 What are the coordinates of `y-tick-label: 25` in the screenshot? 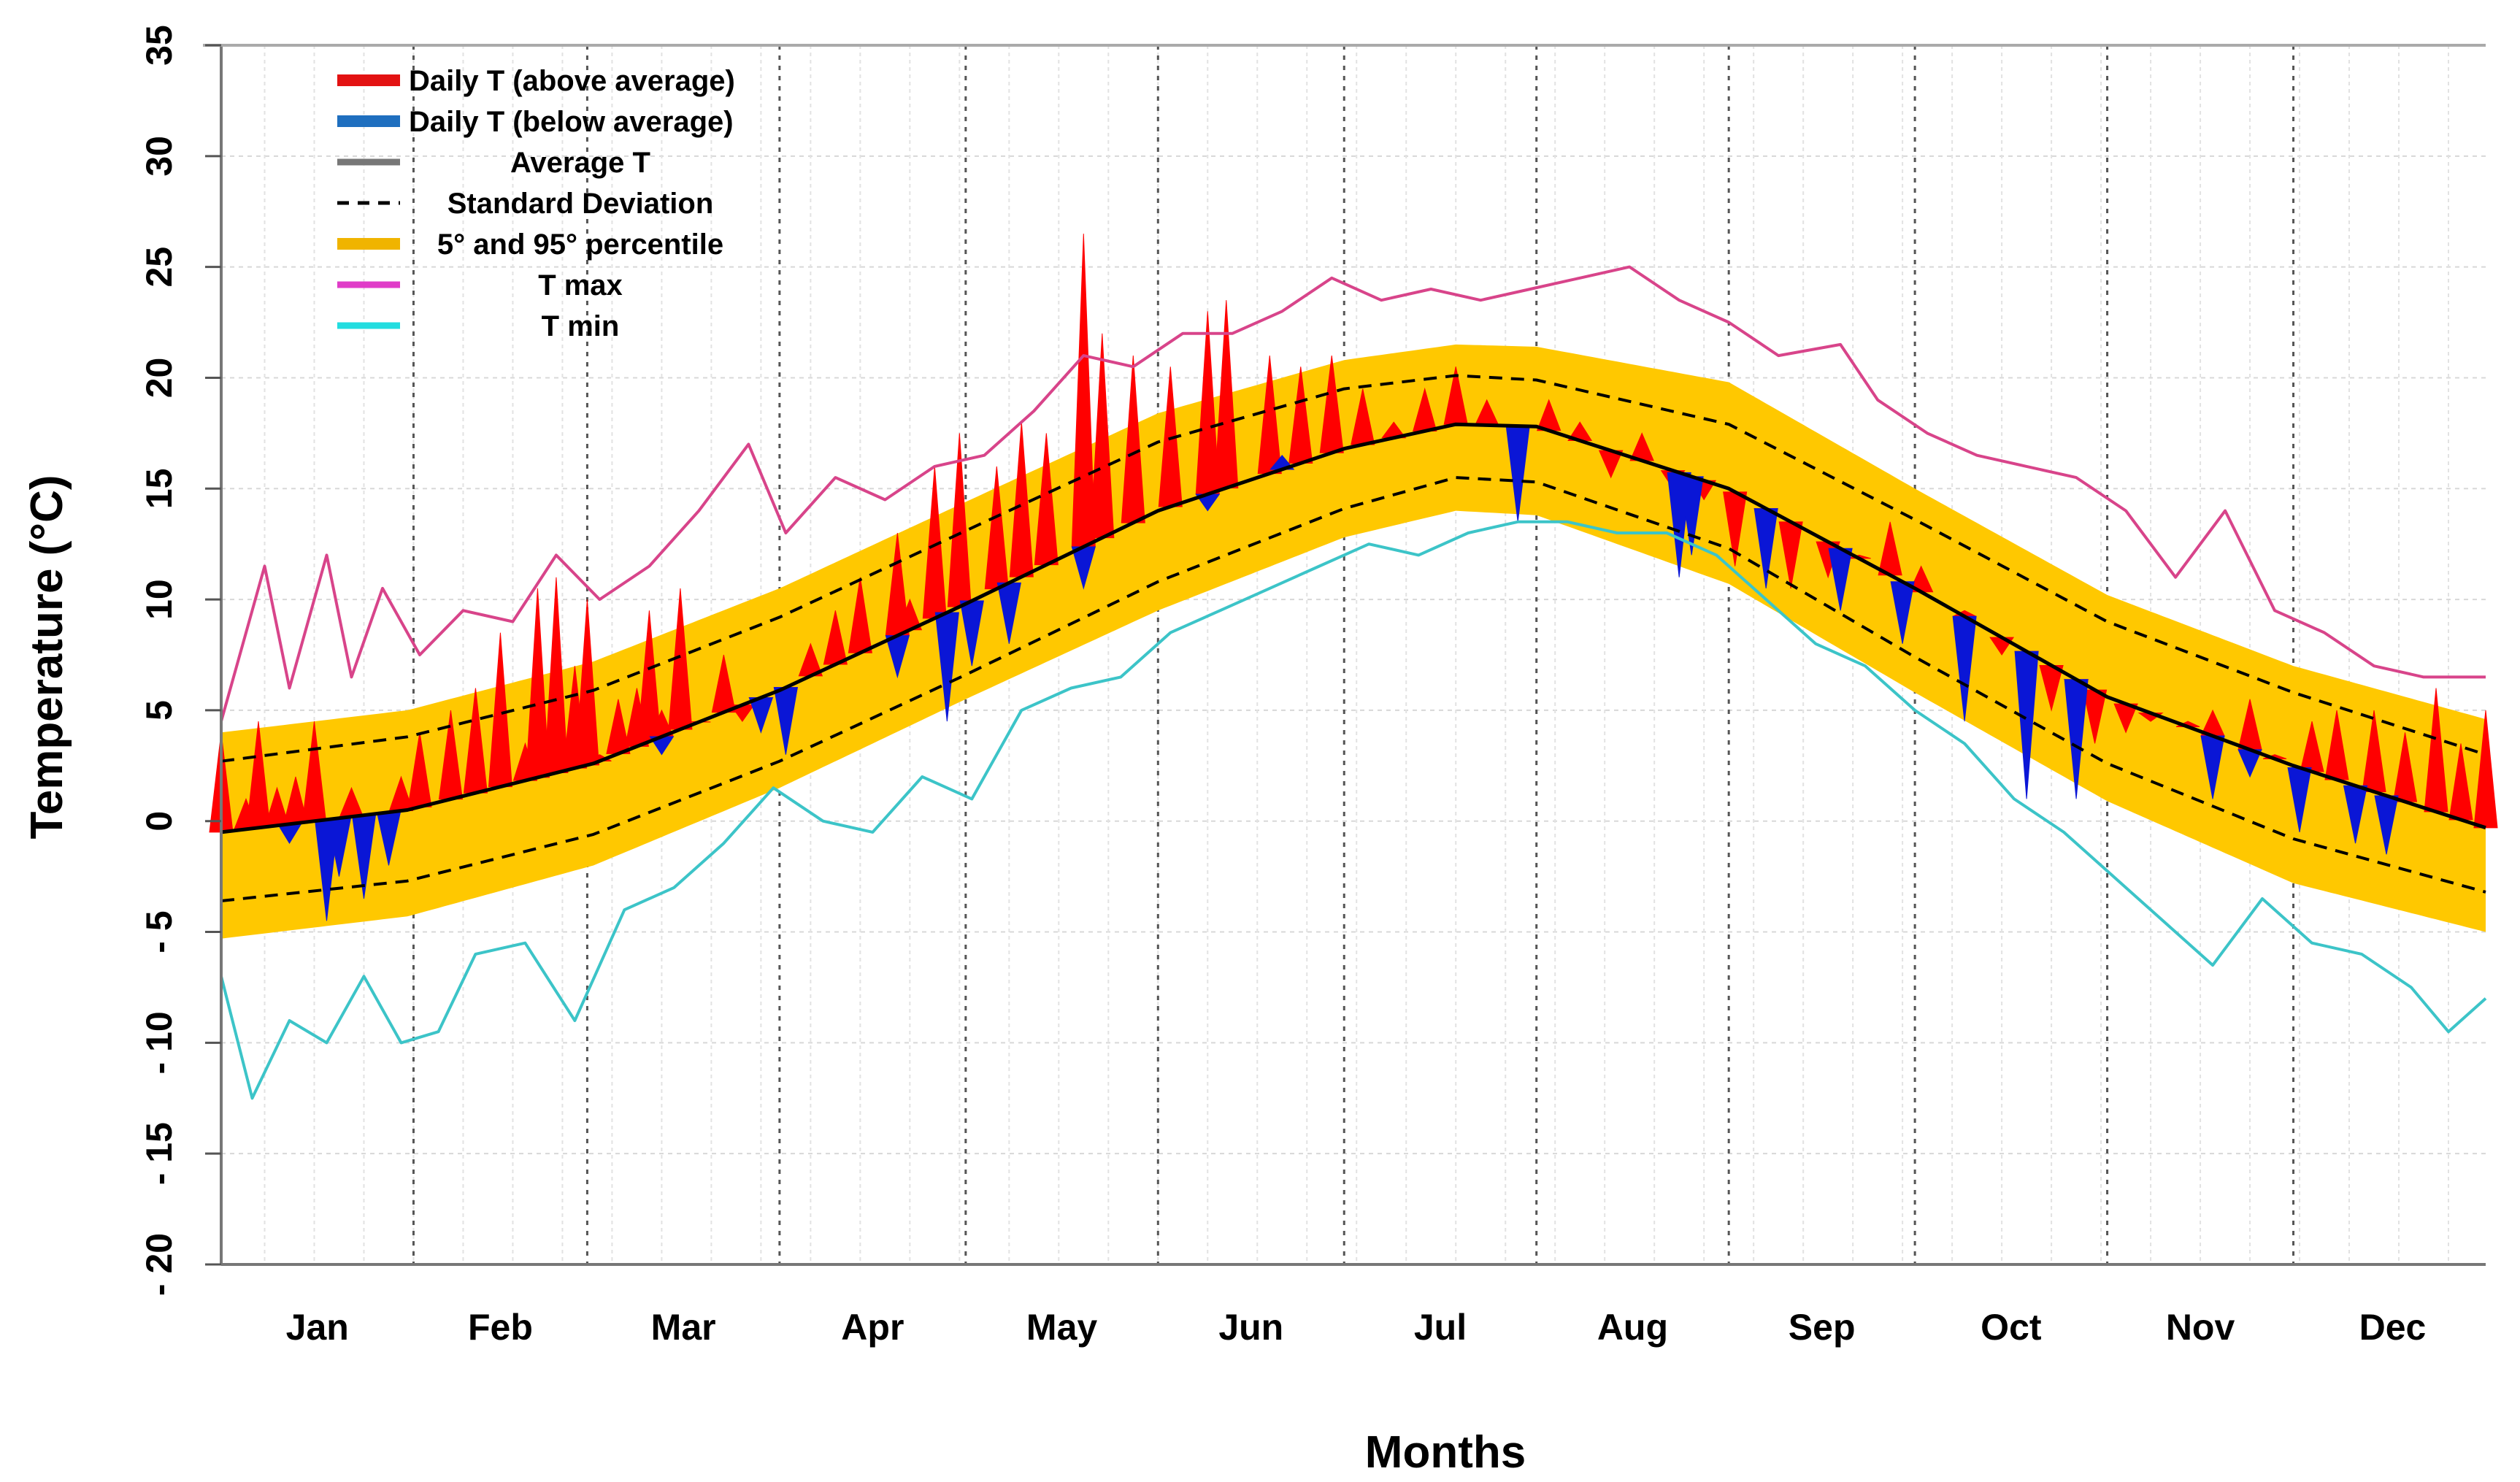 It's located at (159, 267).